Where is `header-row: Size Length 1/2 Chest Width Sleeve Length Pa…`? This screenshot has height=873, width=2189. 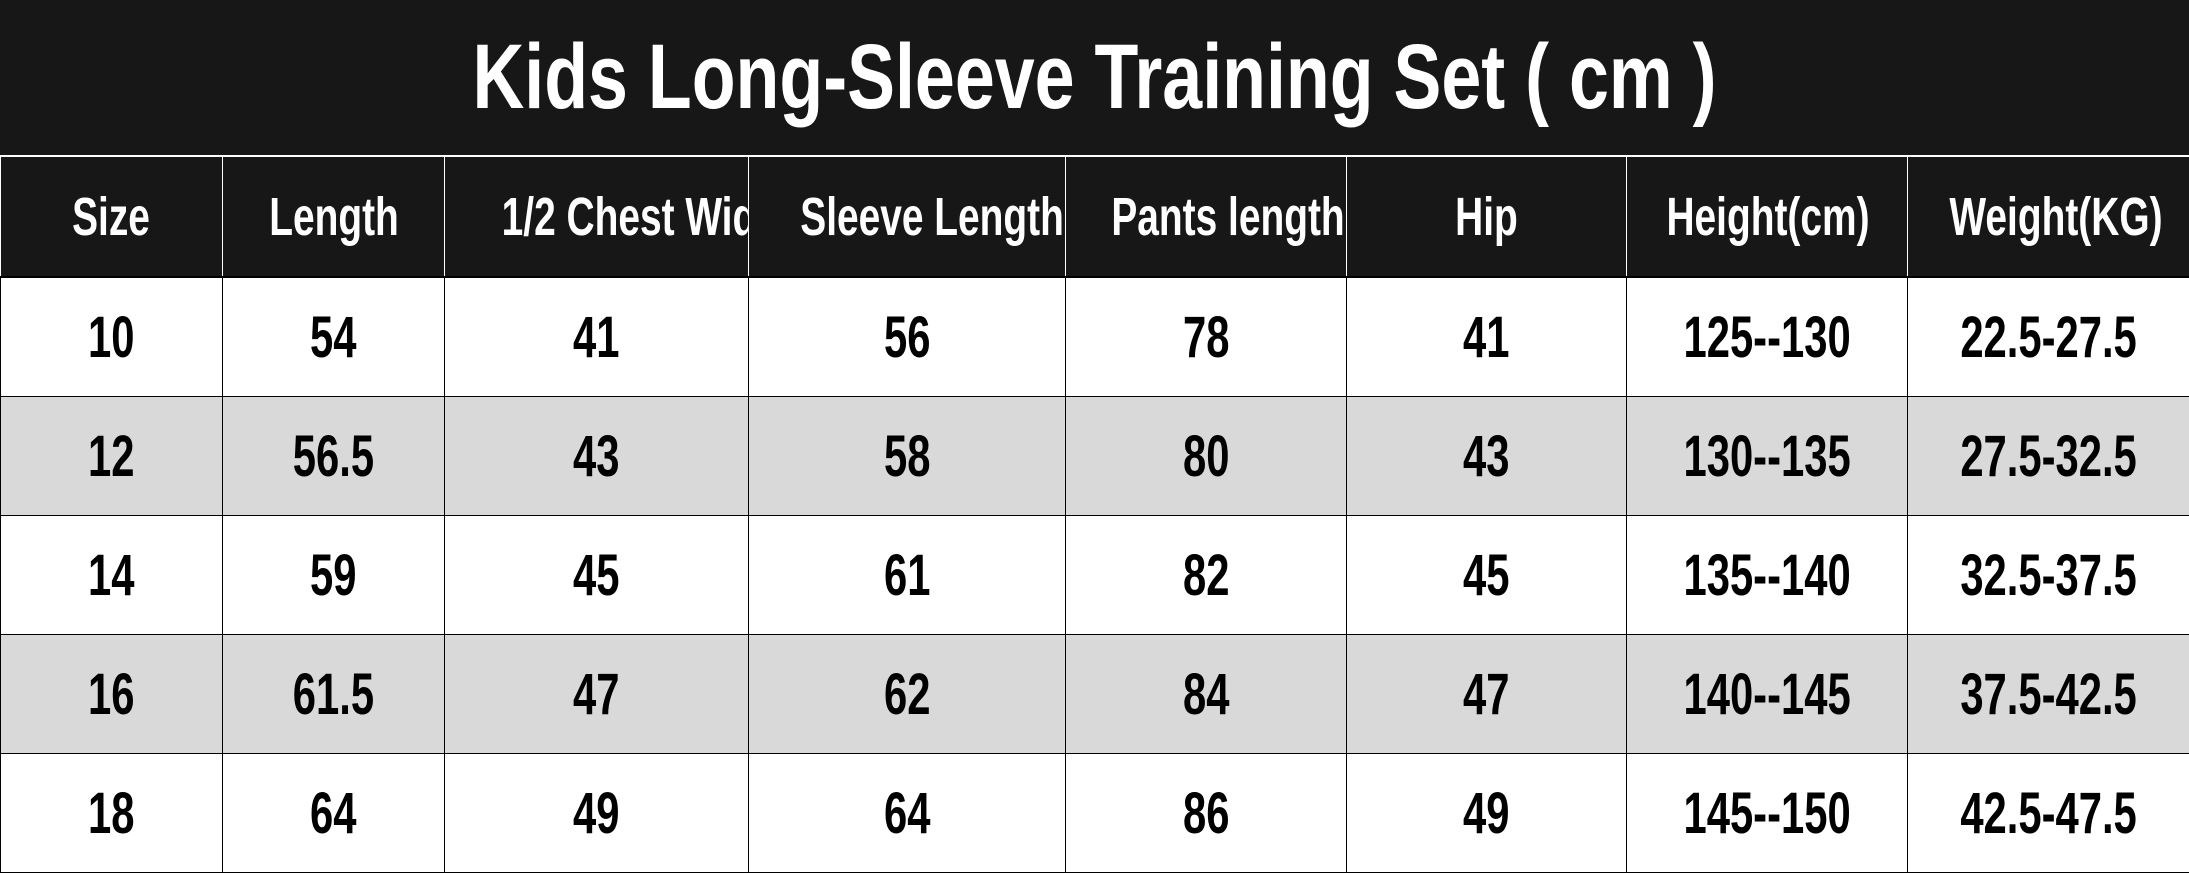
header-row: Size Length 1/2 Chest Width Sleeve Length Pa… is located at coordinates (1095, 217).